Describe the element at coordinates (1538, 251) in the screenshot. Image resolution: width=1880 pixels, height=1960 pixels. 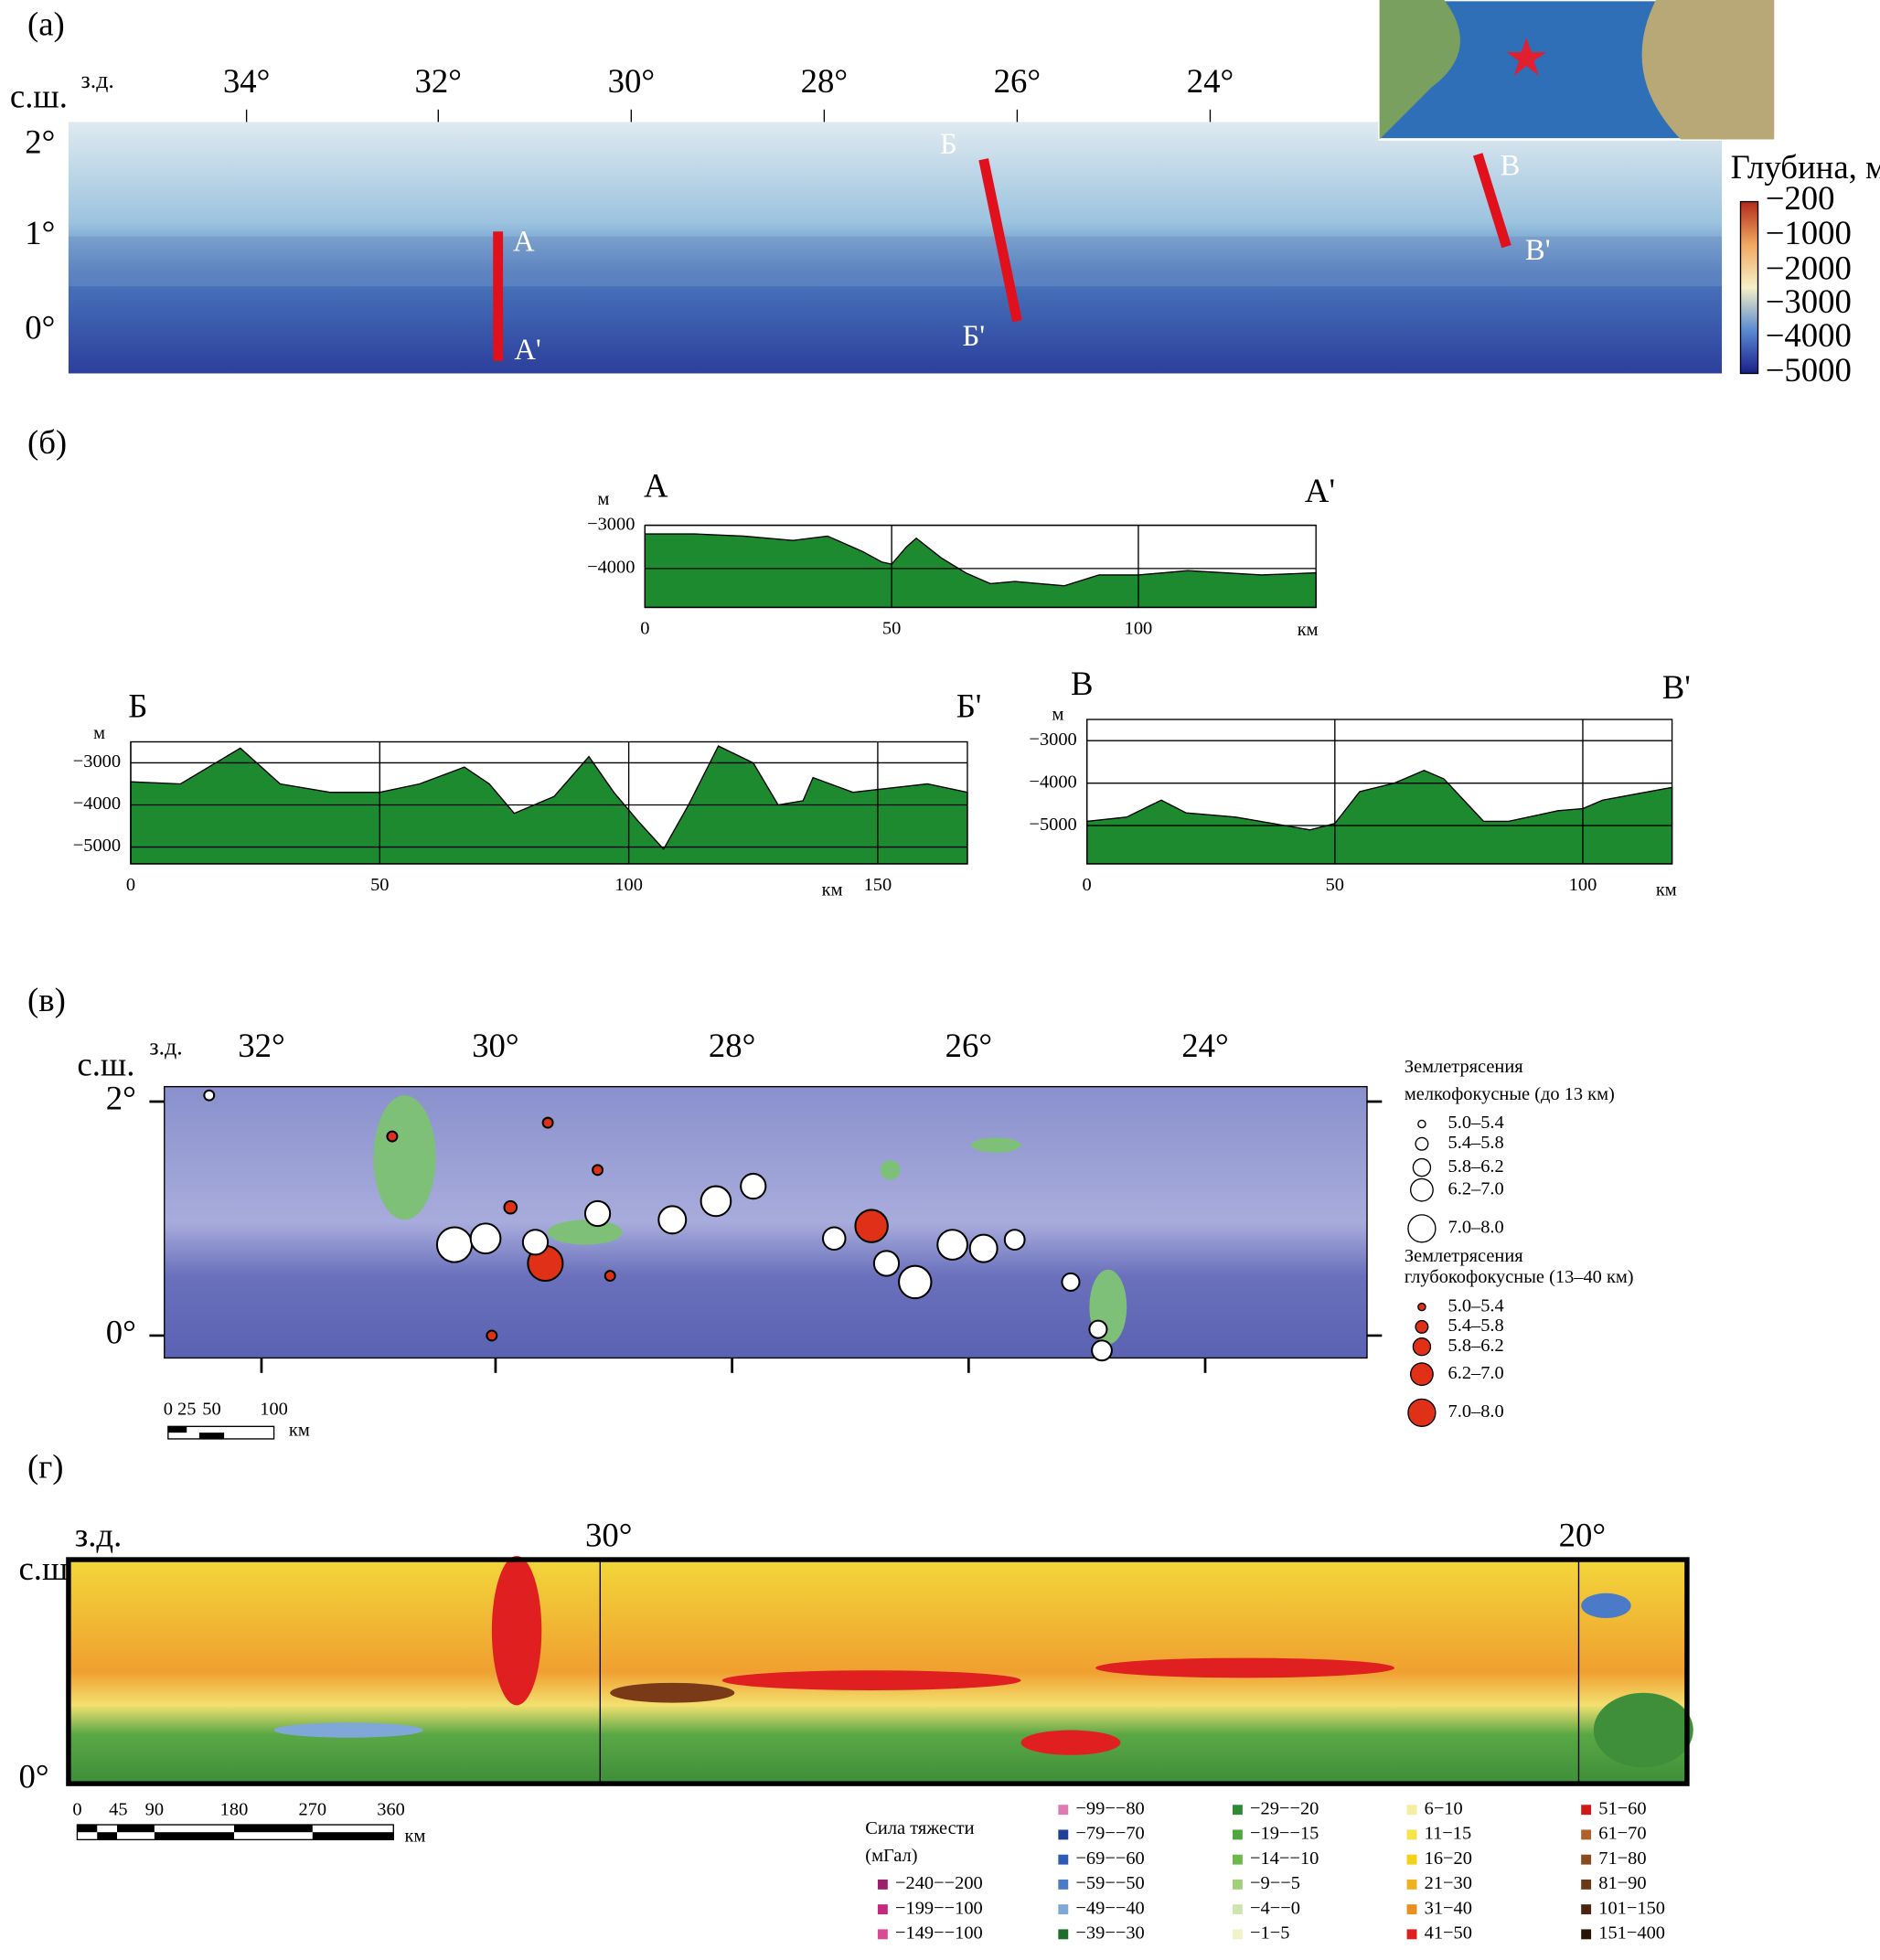
I see `section-label: В'` at that location.